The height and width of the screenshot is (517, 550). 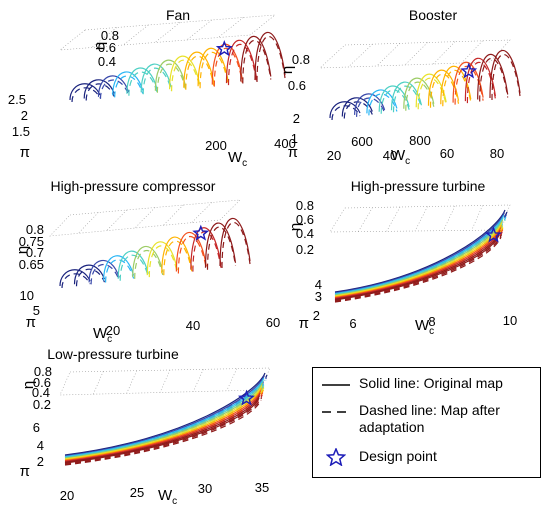 I want to click on y-tick-label: 10, so click(x=27, y=295).